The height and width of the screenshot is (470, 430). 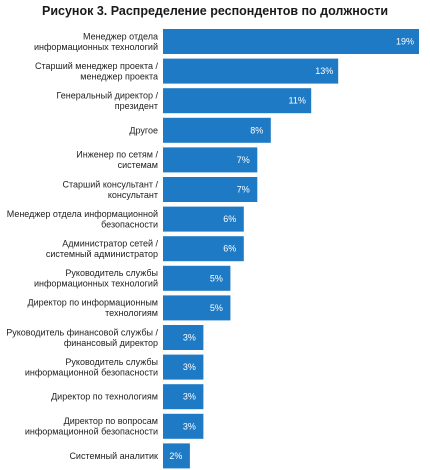 What do you see at coordinates (216, 278) in the screenshot?
I see `value-label-8: 5%` at bounding box center [216, 278].